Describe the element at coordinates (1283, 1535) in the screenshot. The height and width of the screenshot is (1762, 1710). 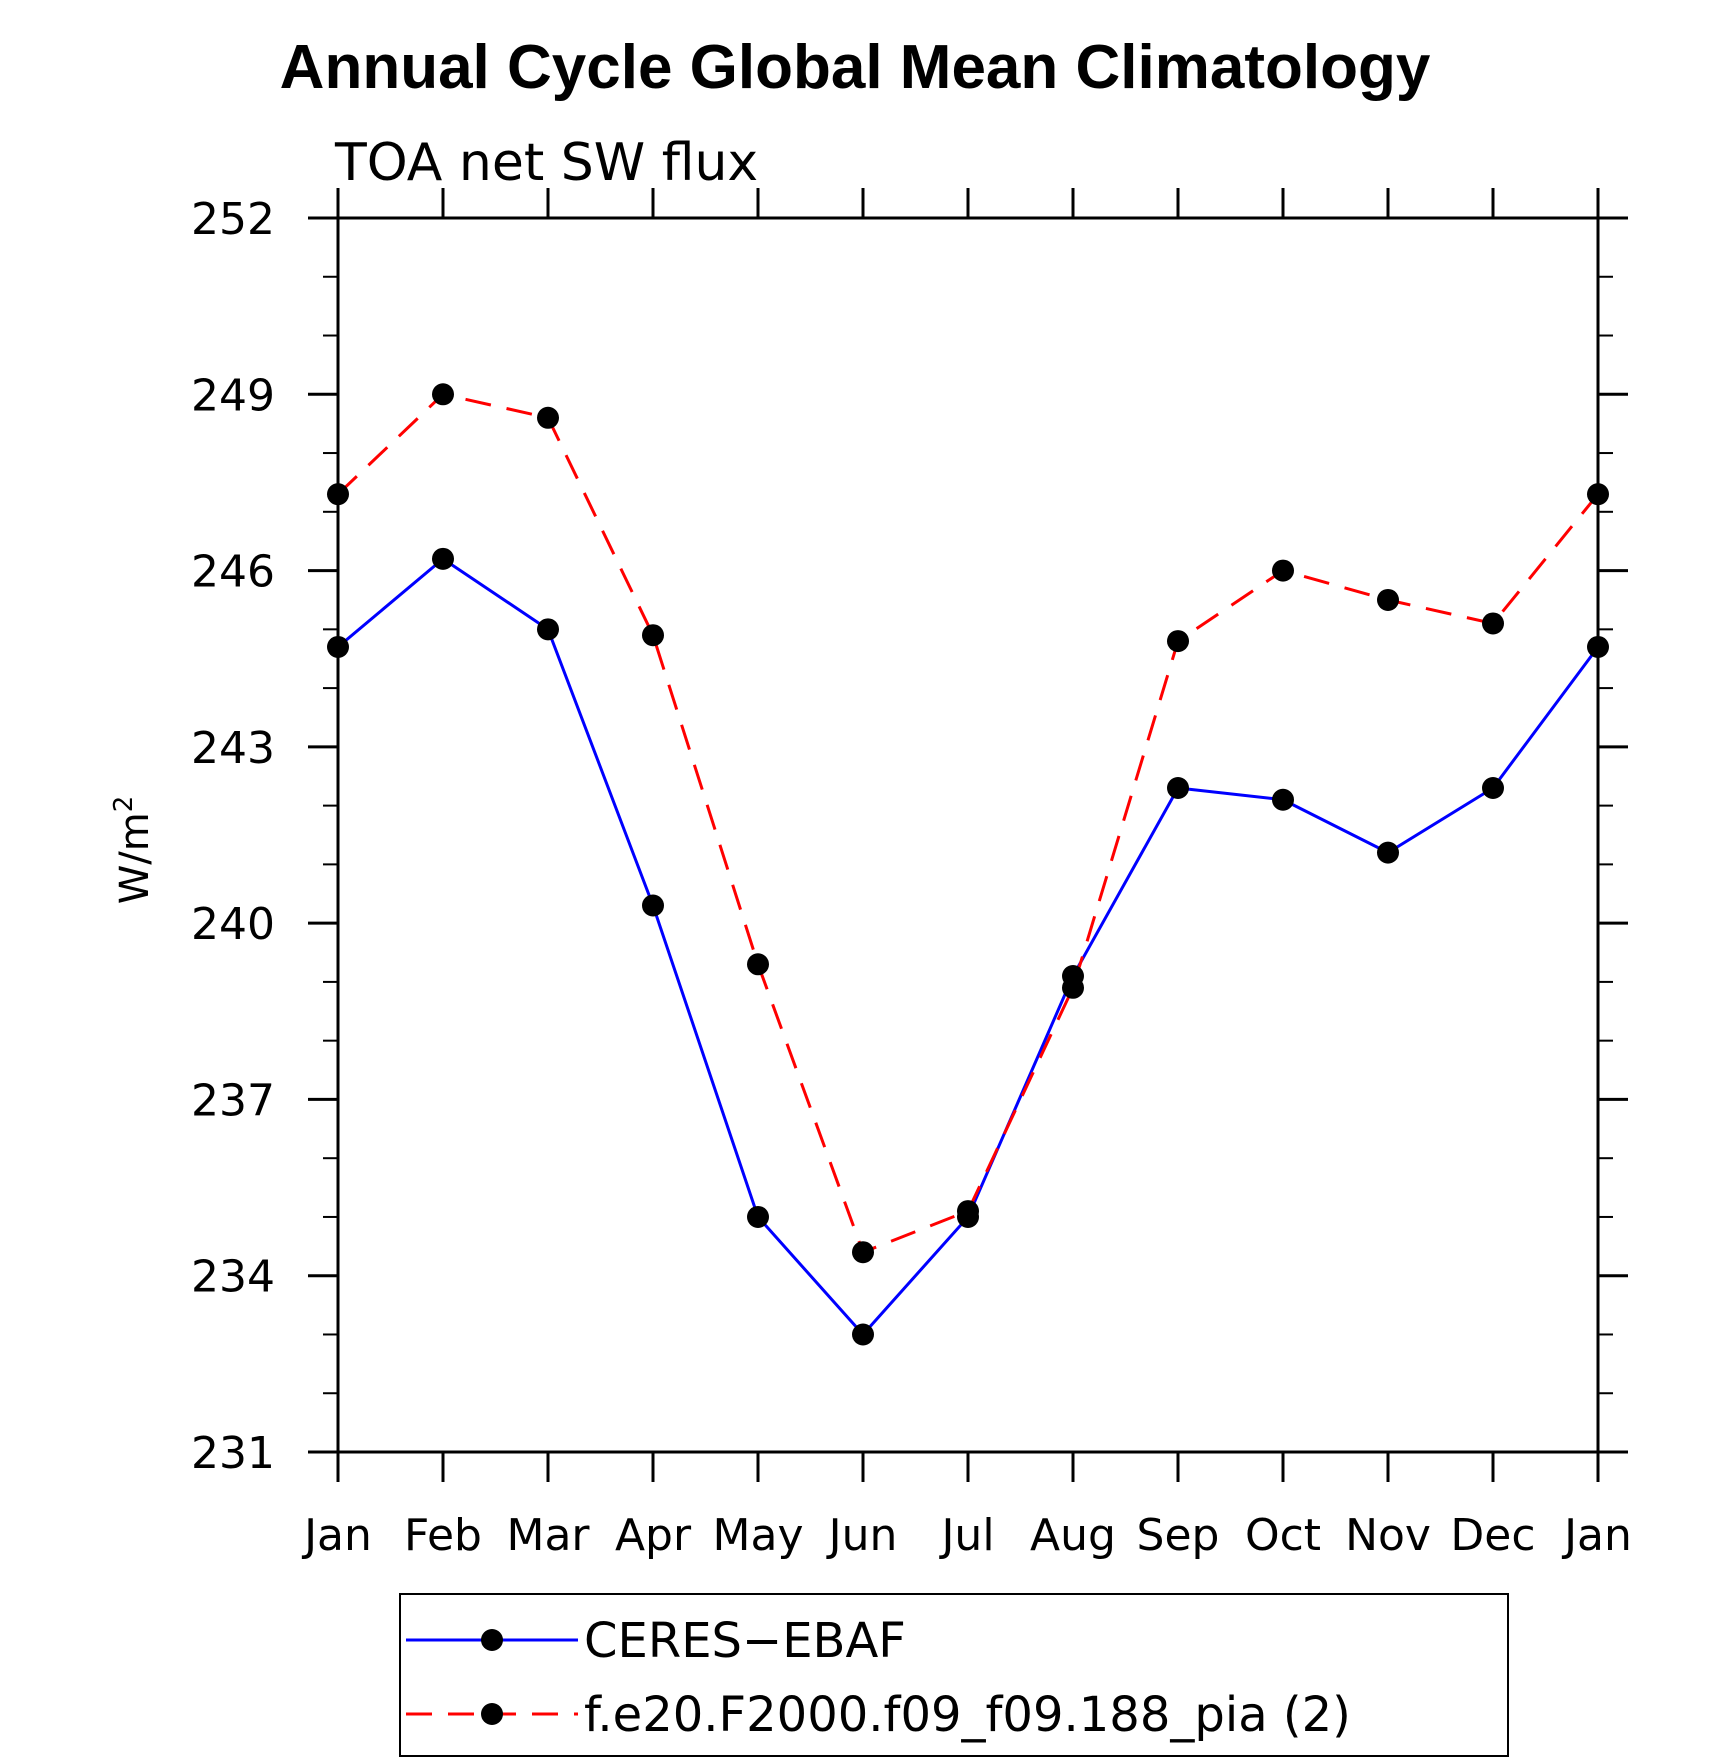
I see `x-tick-label: Oct` at that location.